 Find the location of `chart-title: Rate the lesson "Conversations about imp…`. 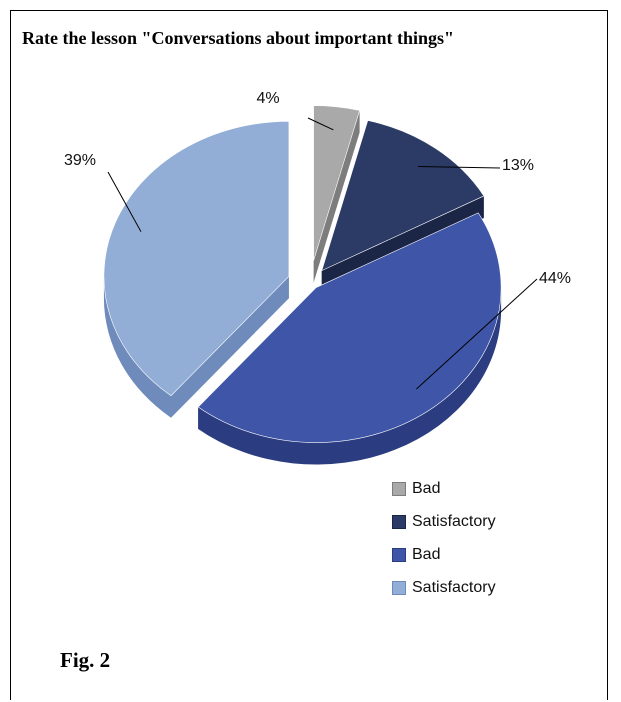

chart-title: Rate the lesson "Conversations about imp… is located at coordinates (238, 38).